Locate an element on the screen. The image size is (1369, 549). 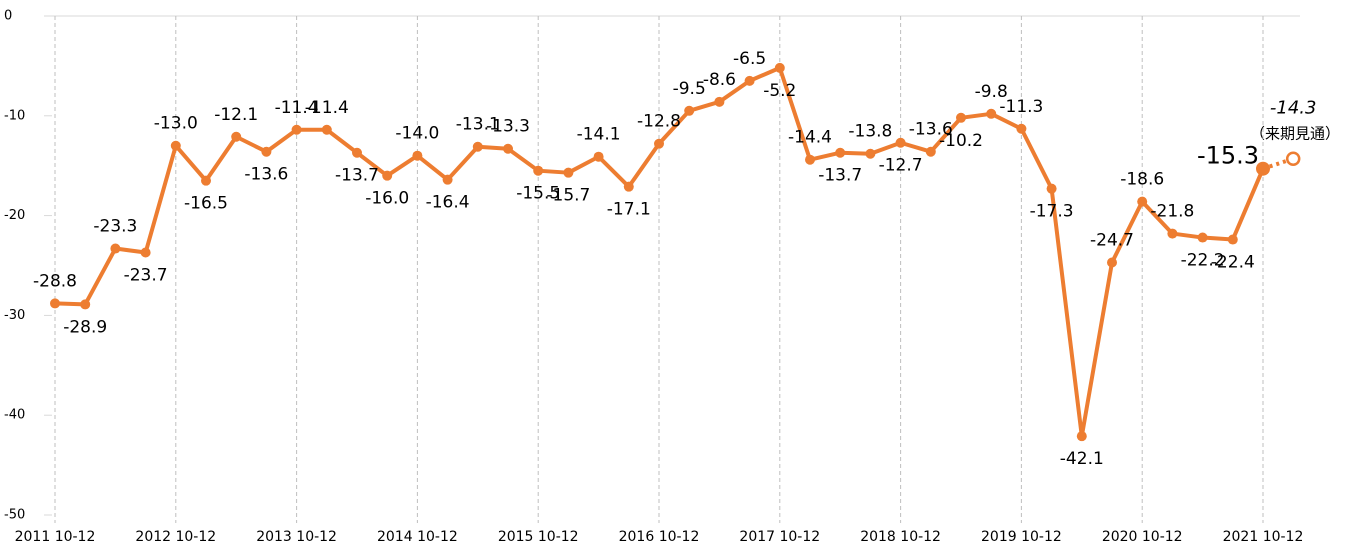
x-tick-label: 2021 10-12 is located at coordinates (1263, 537).